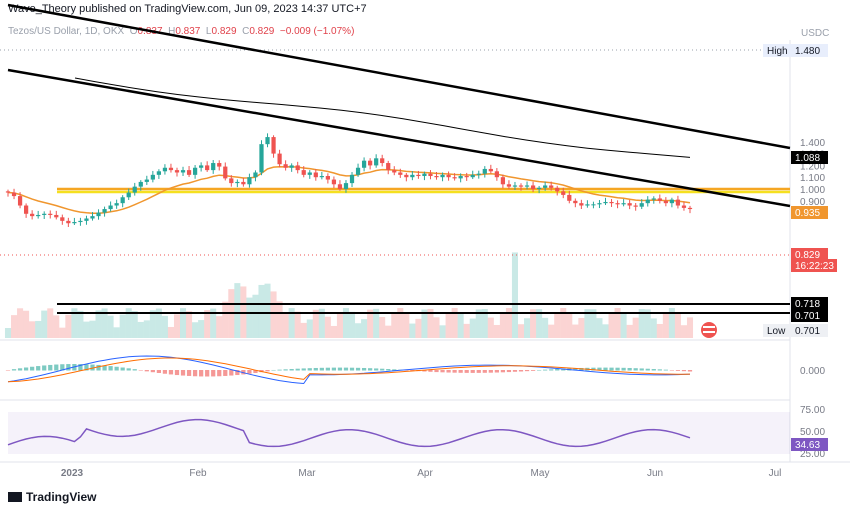 The width and height of the screenshot is (850, 510). I want to click on high-tag-label: High, so click(777, 51).